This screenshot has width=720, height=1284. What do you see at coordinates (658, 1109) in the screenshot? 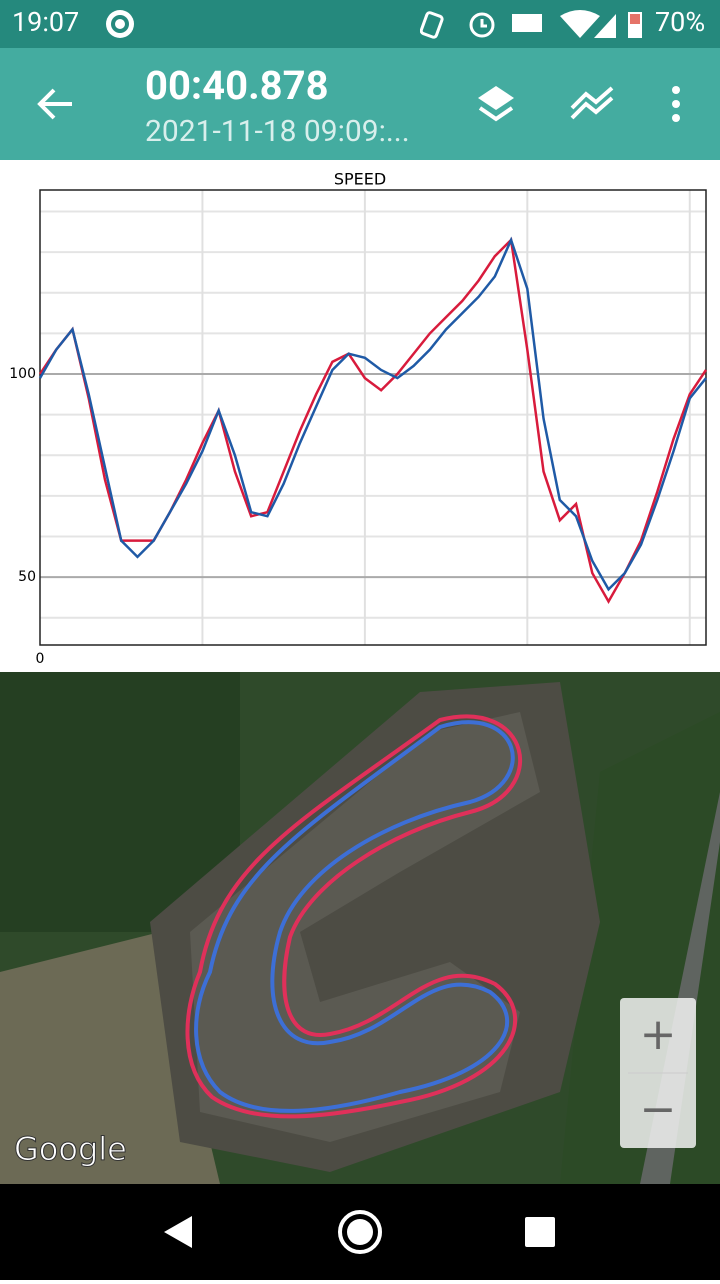
I see `zoom-out: −` at bounding box center [658, 1109].